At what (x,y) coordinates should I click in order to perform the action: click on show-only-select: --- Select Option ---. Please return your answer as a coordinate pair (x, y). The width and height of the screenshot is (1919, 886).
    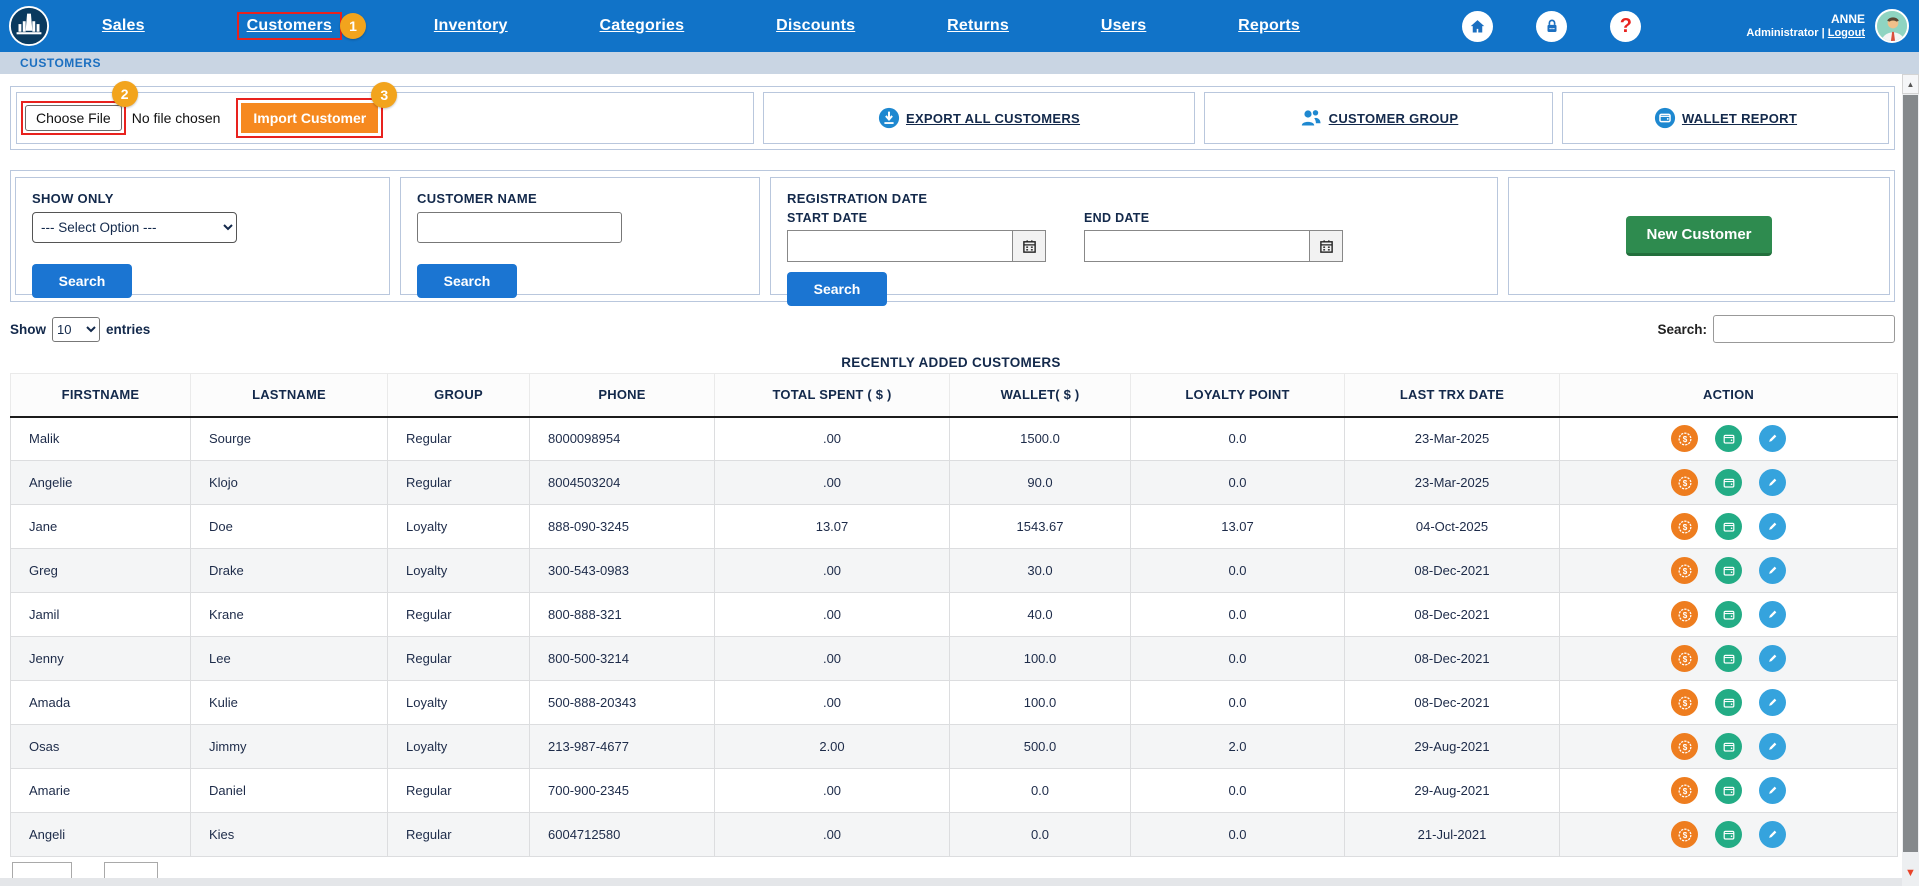
    Looking at the image, I should click on (134, 227).